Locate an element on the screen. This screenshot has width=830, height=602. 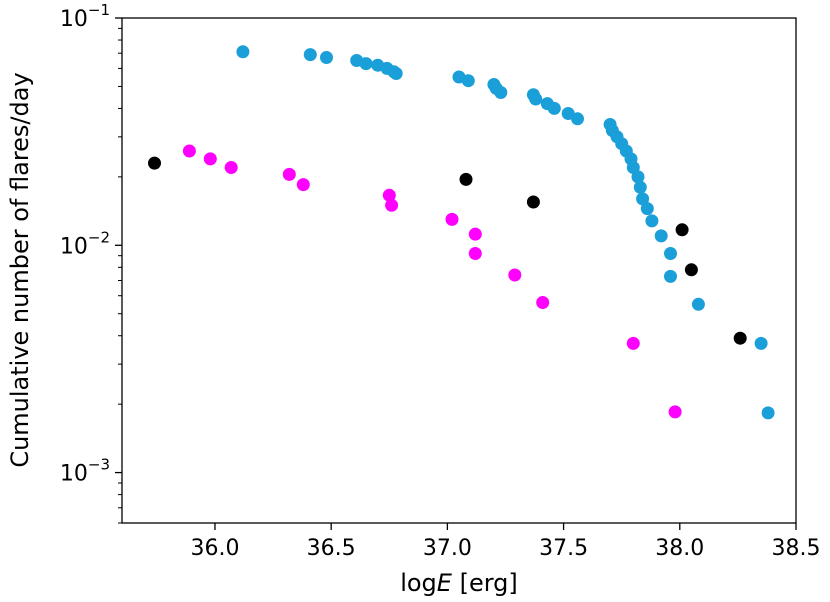
x-tick-label: 37.0 is located at coordinates (447, 548).